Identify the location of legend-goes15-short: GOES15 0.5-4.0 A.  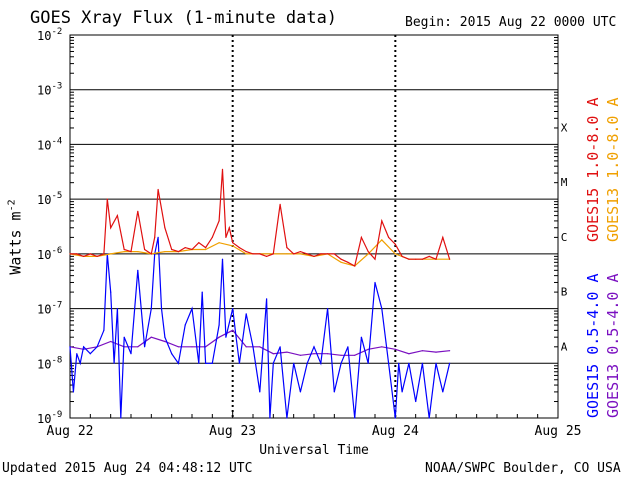
(593, 346).